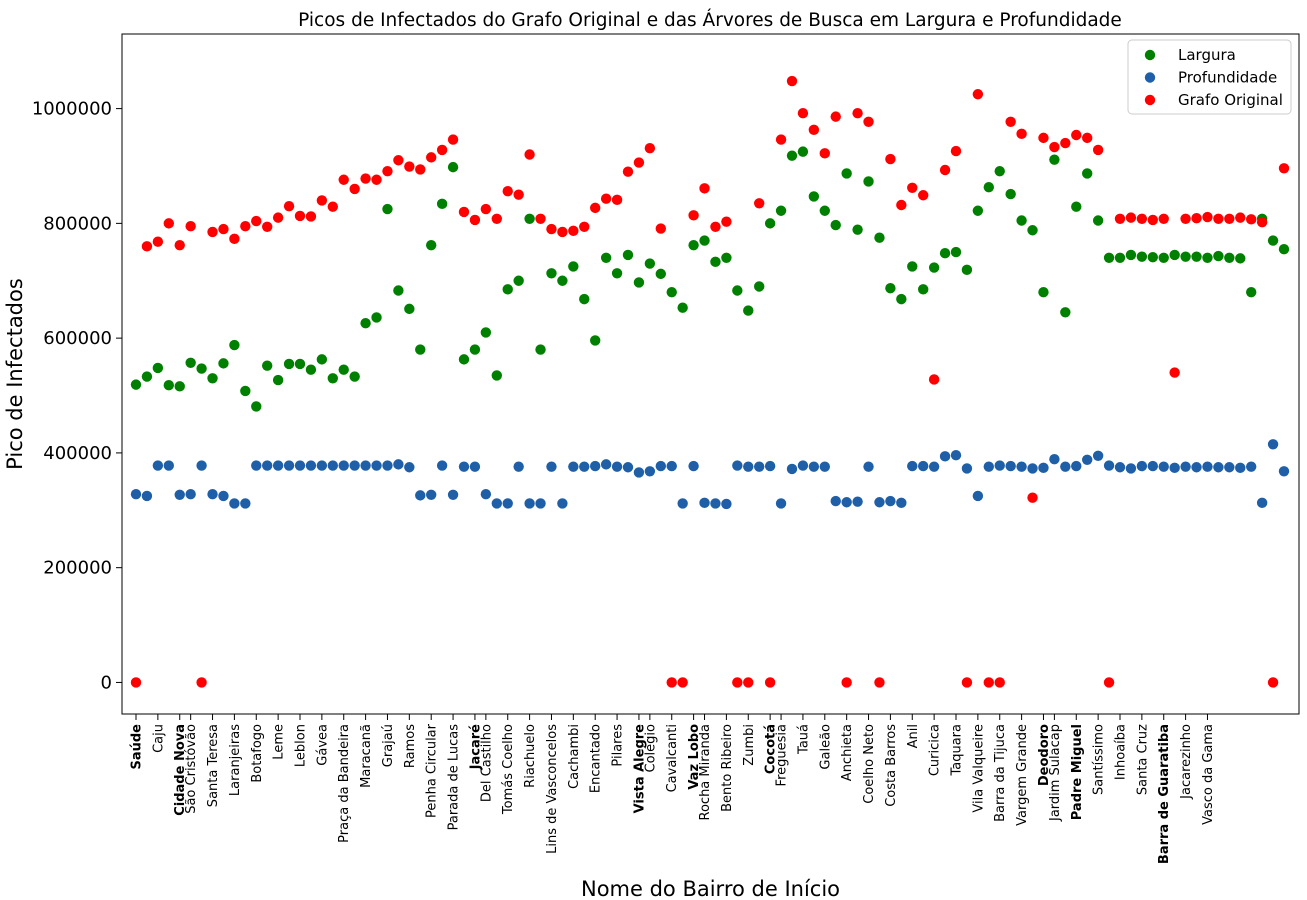 The width and height of the screenshot is (1307, 900). I want to click on x-tick-label: Parada de Lucas, so click(454, 777).